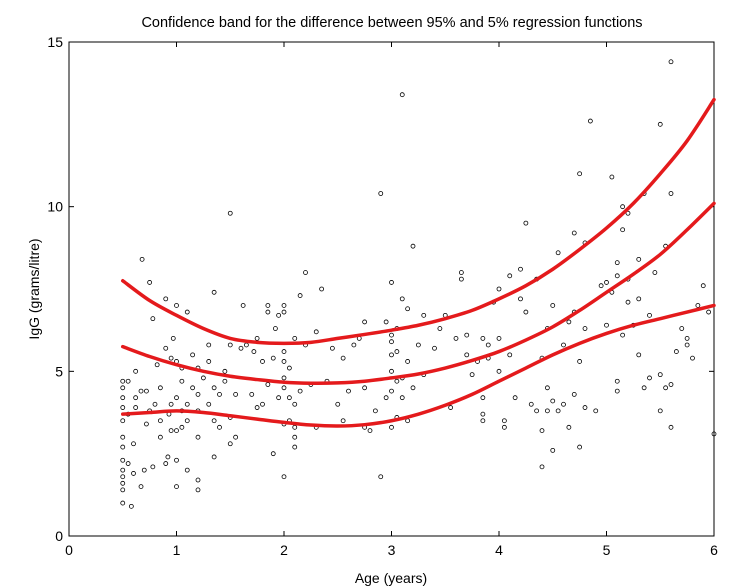 This screenshot has height=587, width=738. What do you see at coordinates (34, 288) in the screenshot?
I see `y-axis-label: IgG (grams/litre)` at bounding box center [34, 288].